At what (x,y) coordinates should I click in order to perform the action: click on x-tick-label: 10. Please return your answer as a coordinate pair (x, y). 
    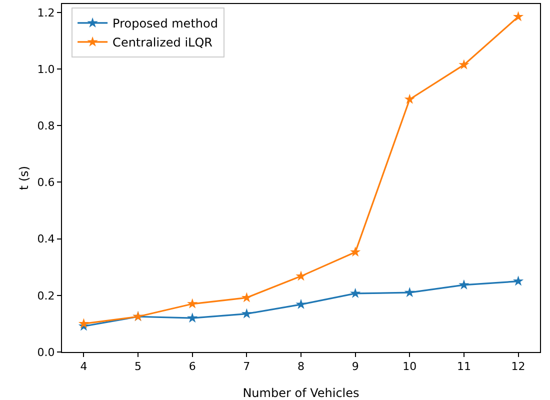
    Looking at the image, I should click on (409, 367).